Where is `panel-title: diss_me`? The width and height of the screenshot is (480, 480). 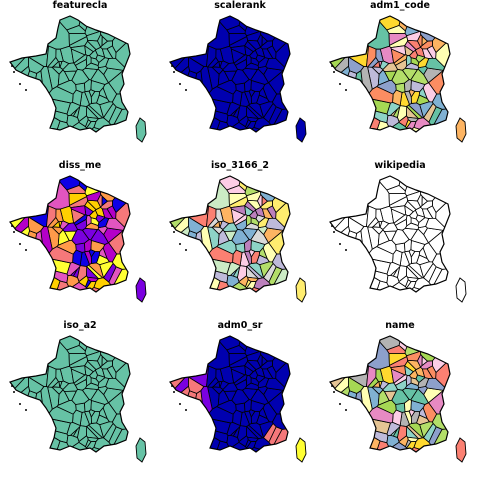 panel-title: diss_me is located at coordinates (80, 165).